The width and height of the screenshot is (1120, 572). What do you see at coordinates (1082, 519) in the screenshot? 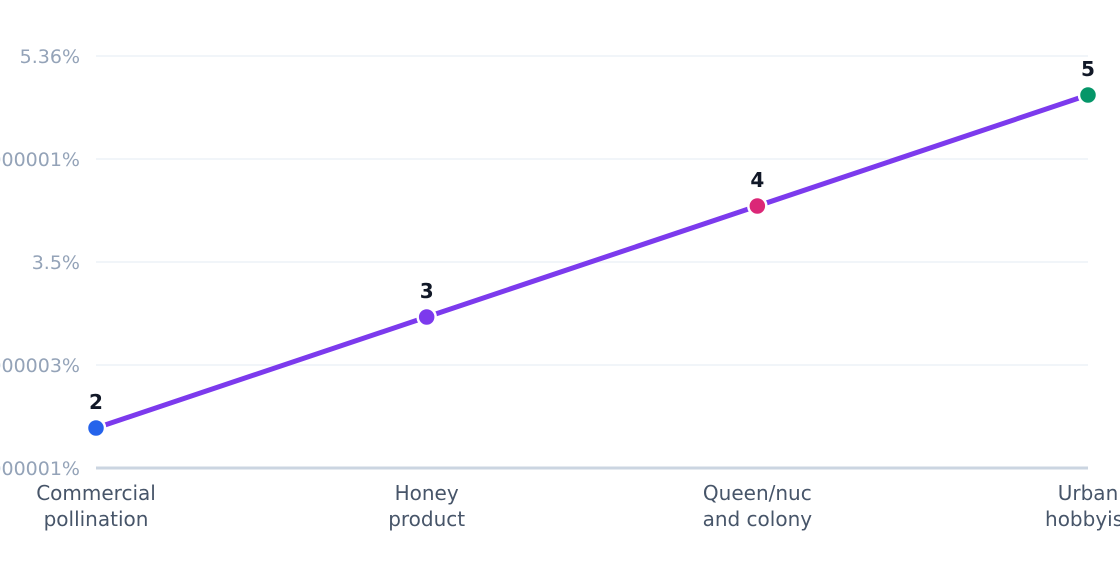
I see `x-tick-label-line: hobbyist` at bounding box center [1082, 519].